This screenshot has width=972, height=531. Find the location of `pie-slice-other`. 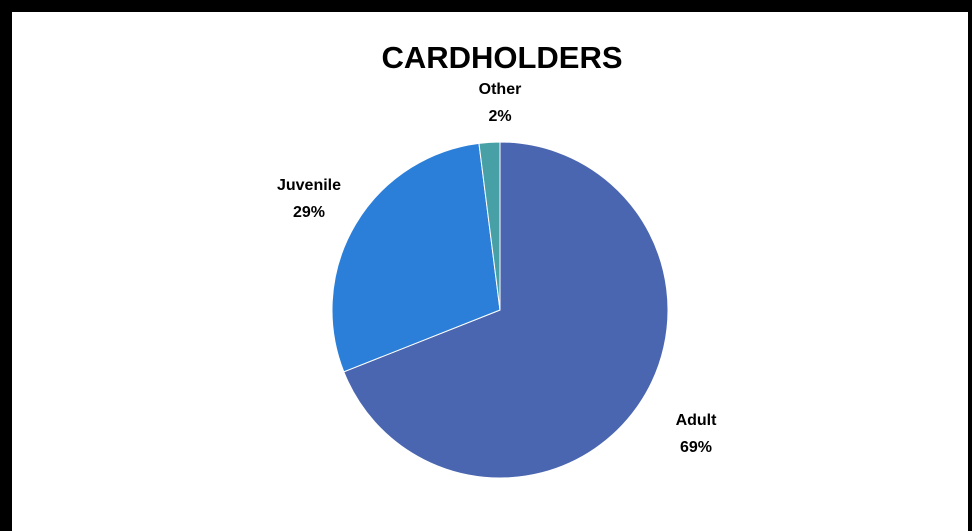

pie-slice-other is located at coordinates (489, 226).